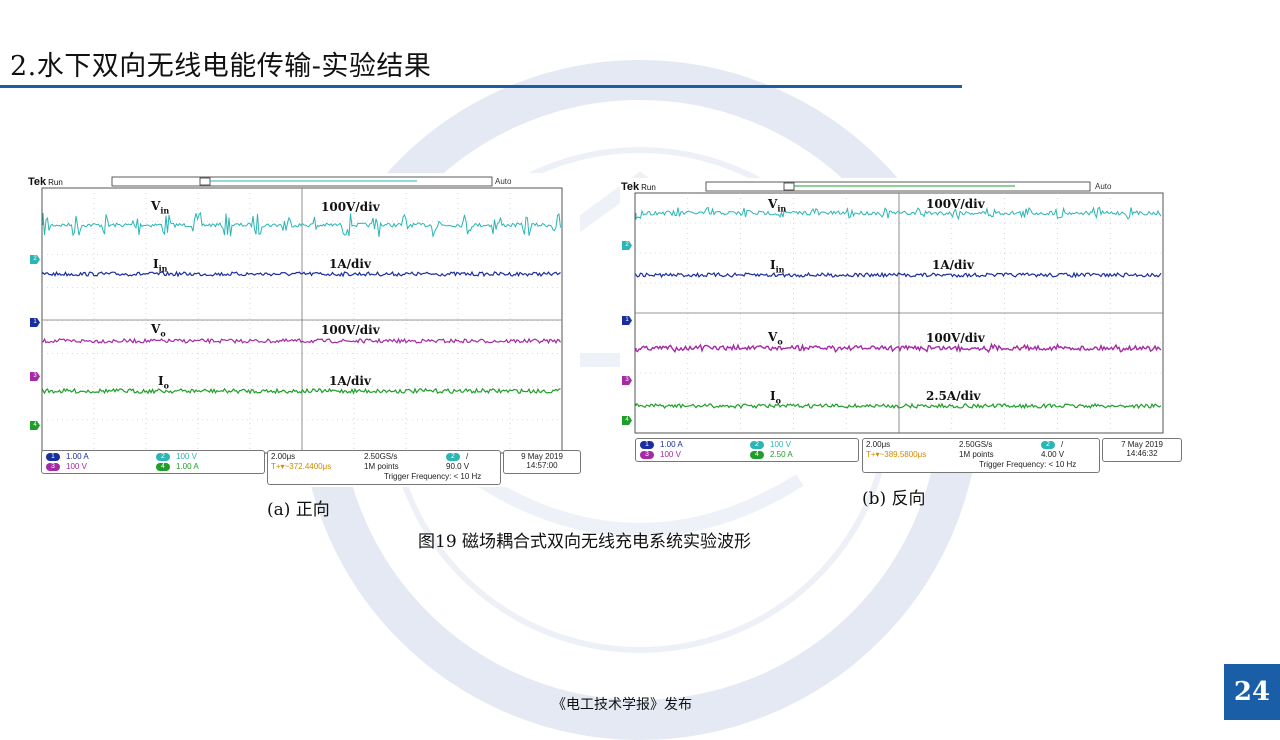 This screenshot has height=740, width=1280. I want to click on scope-b-trigger-mode: Auto, so click(1103, 186).